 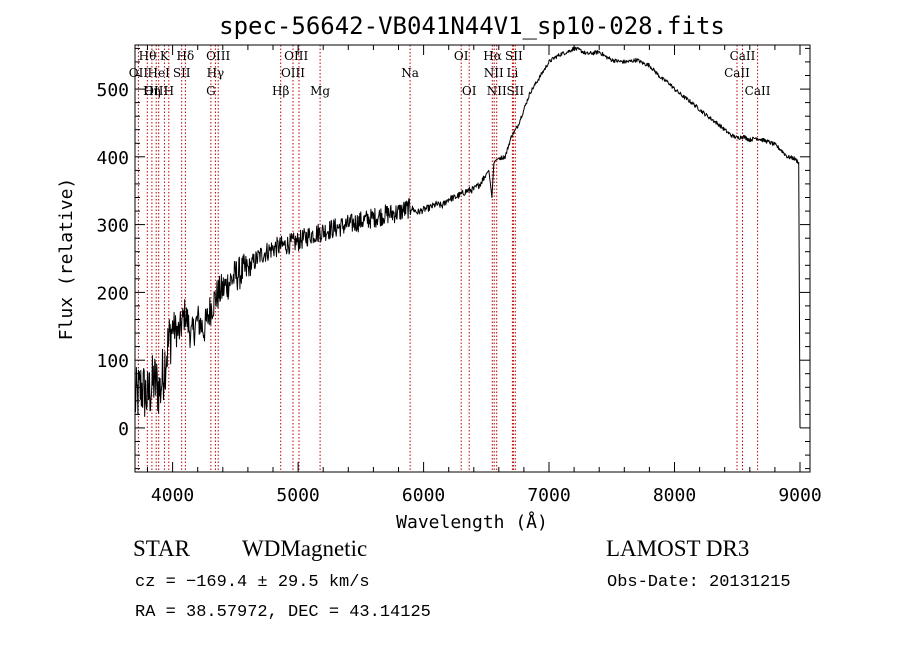 What do you see at coordinates (112, 158) in the screenshot?
I see `y-tick-label: 400` at bounding box center [112, 158].